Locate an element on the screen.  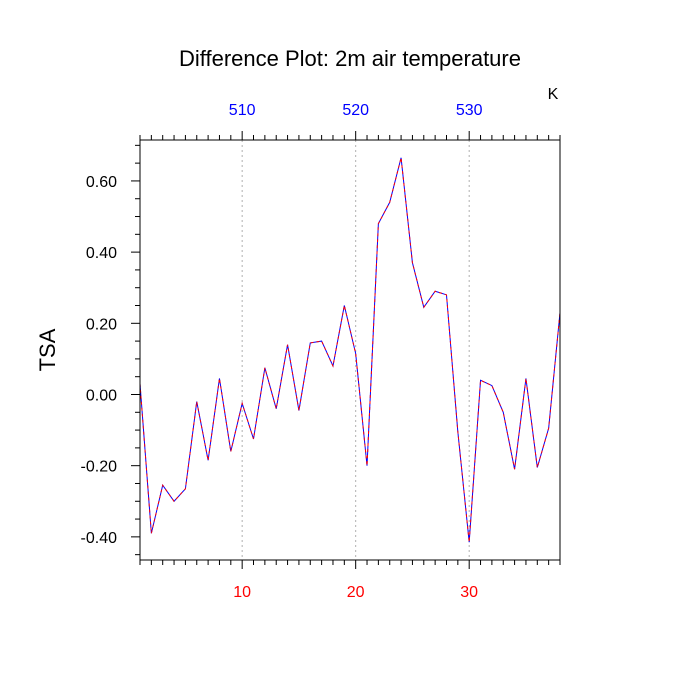
y-tick-label: -0.20 is located at coordinates (99, 467).